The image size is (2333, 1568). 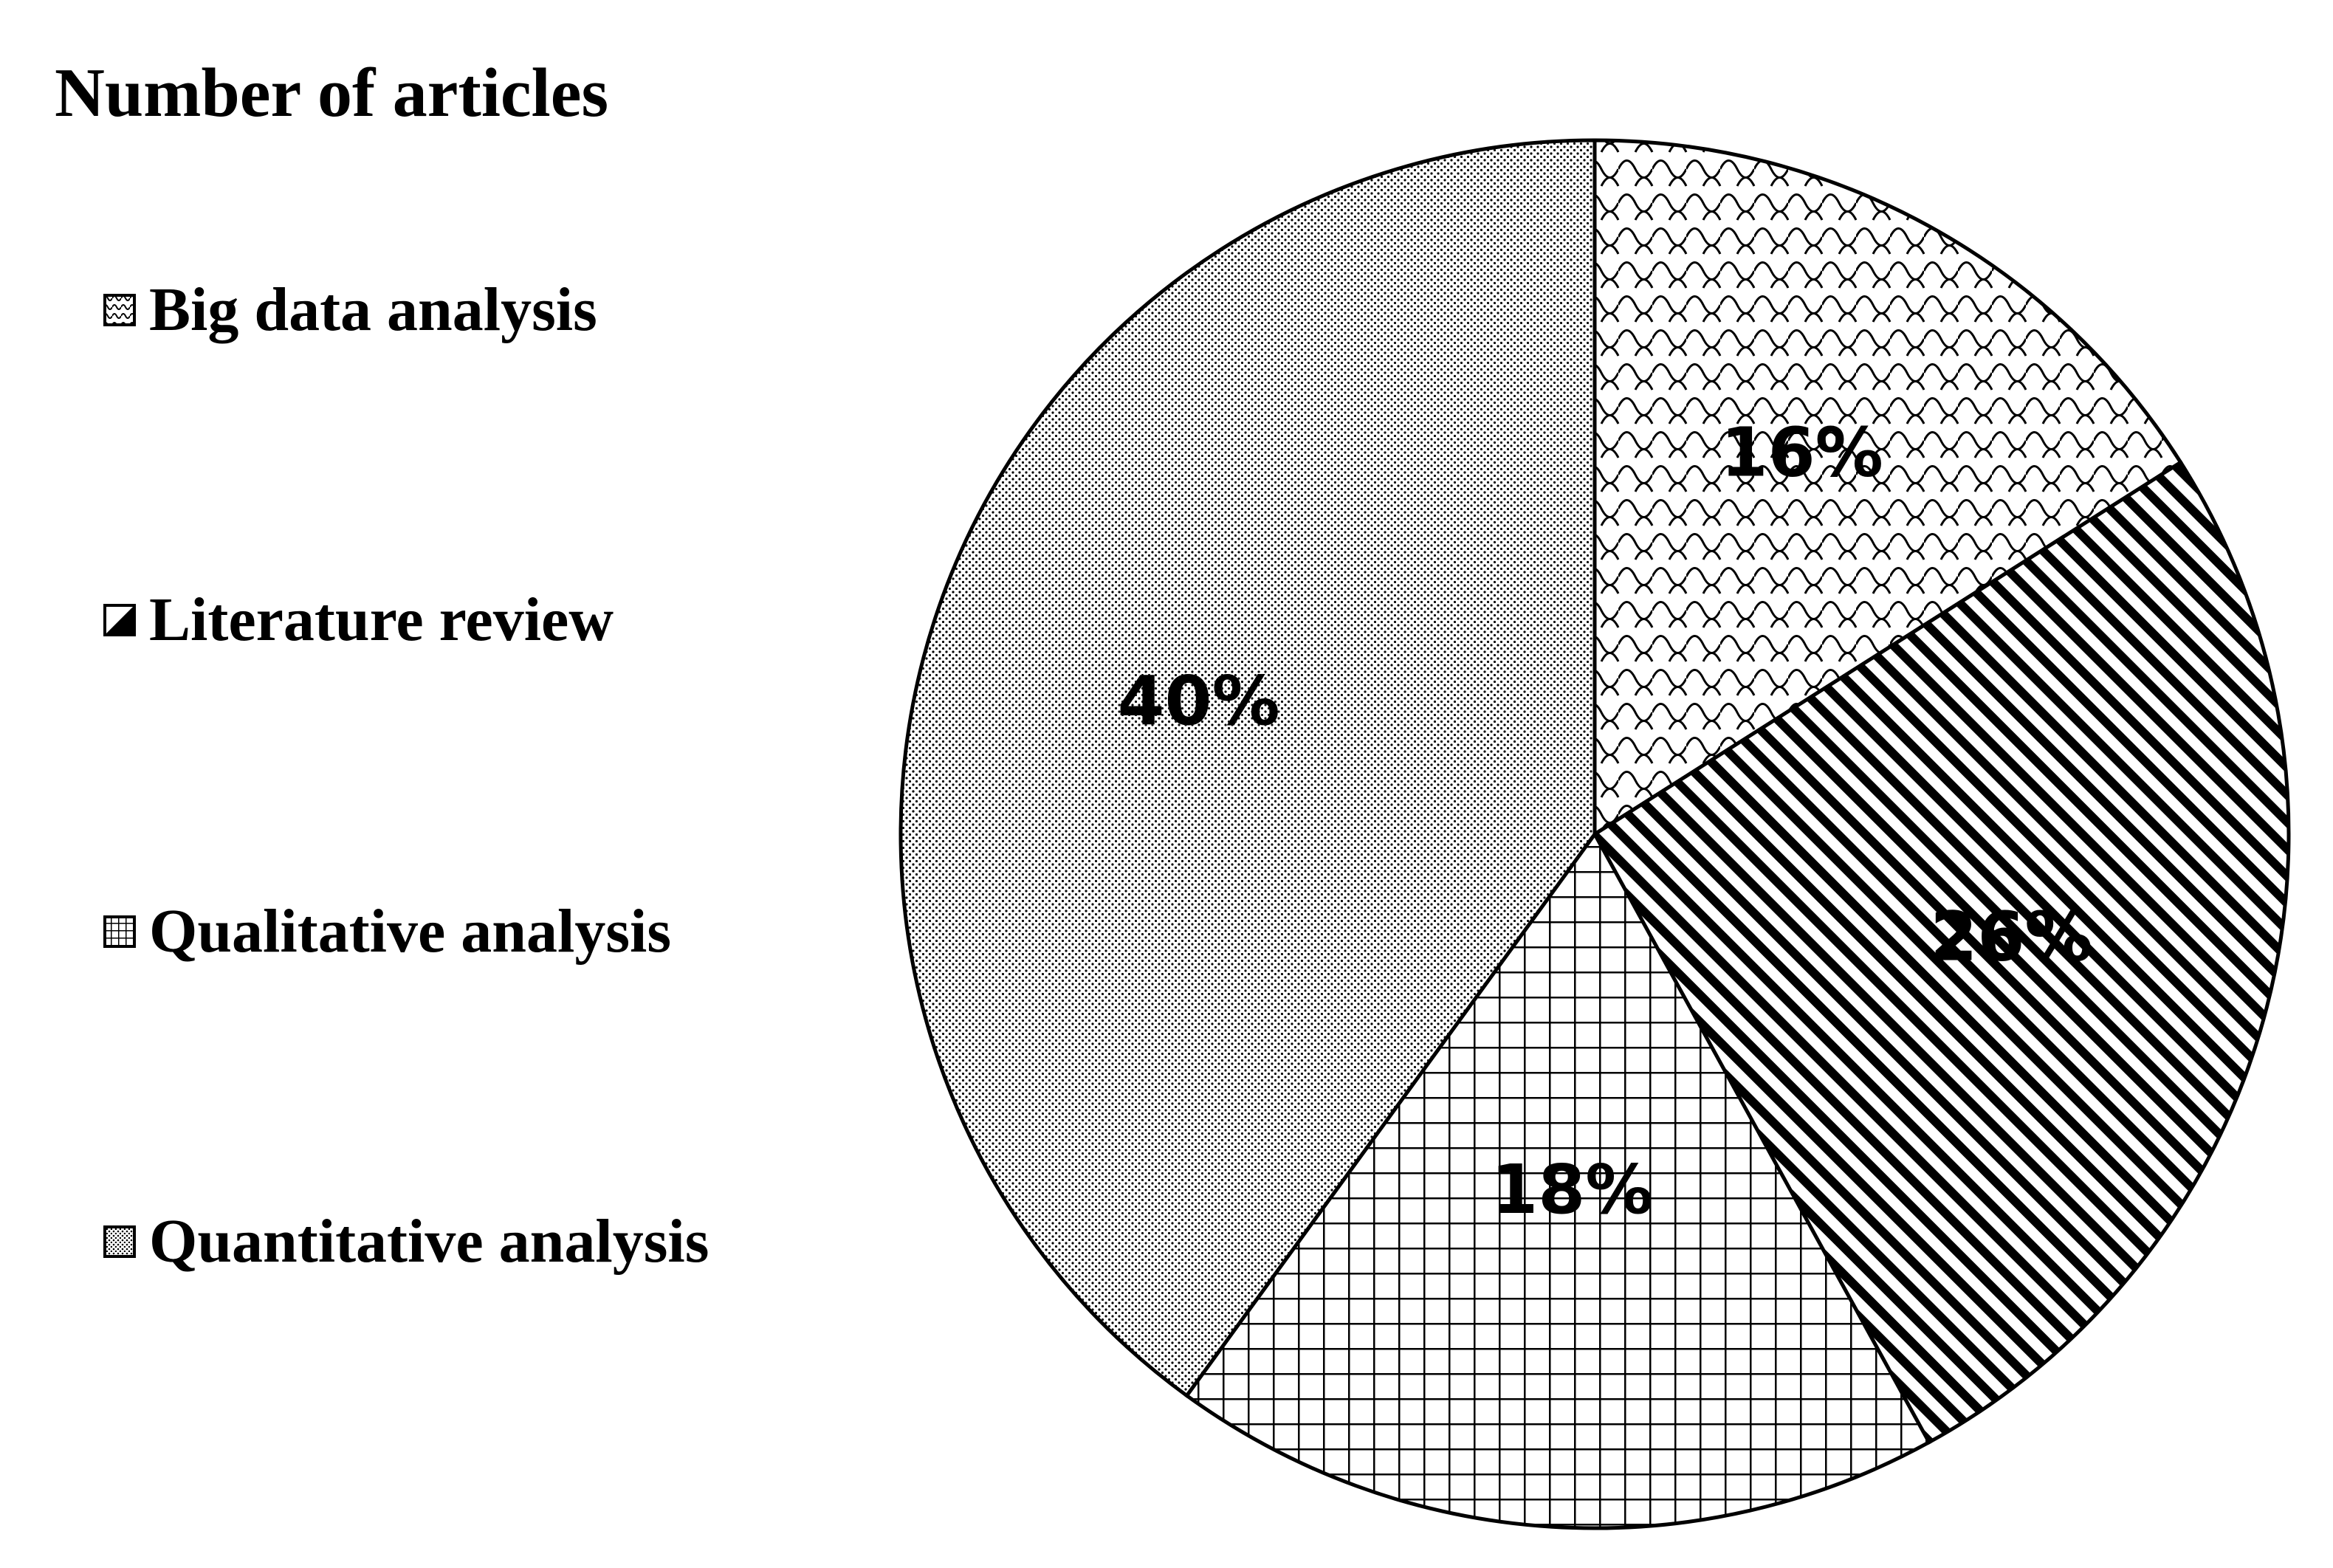 What do you see at coordinates (1802, 452) in the screenshot?
I see `slice-data-label: 16%` at bounding box center [1802, 452].